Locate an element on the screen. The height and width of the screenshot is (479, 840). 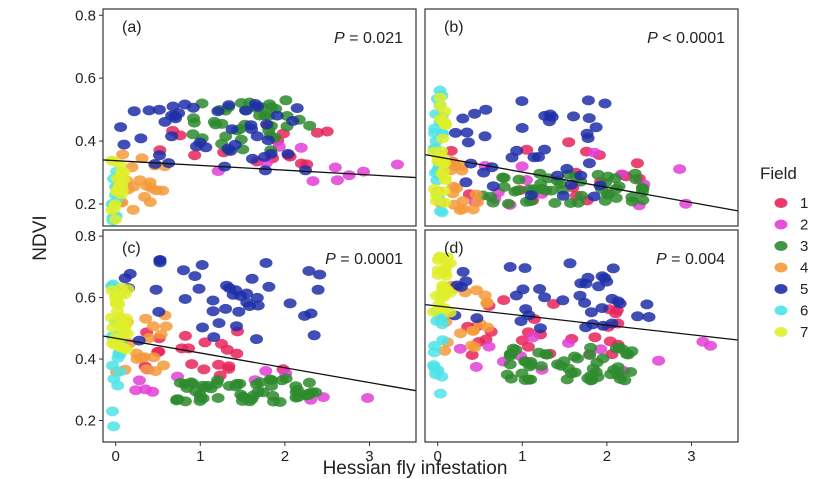
p-value-text: = 0.021 is located at coordinates (374, 38).